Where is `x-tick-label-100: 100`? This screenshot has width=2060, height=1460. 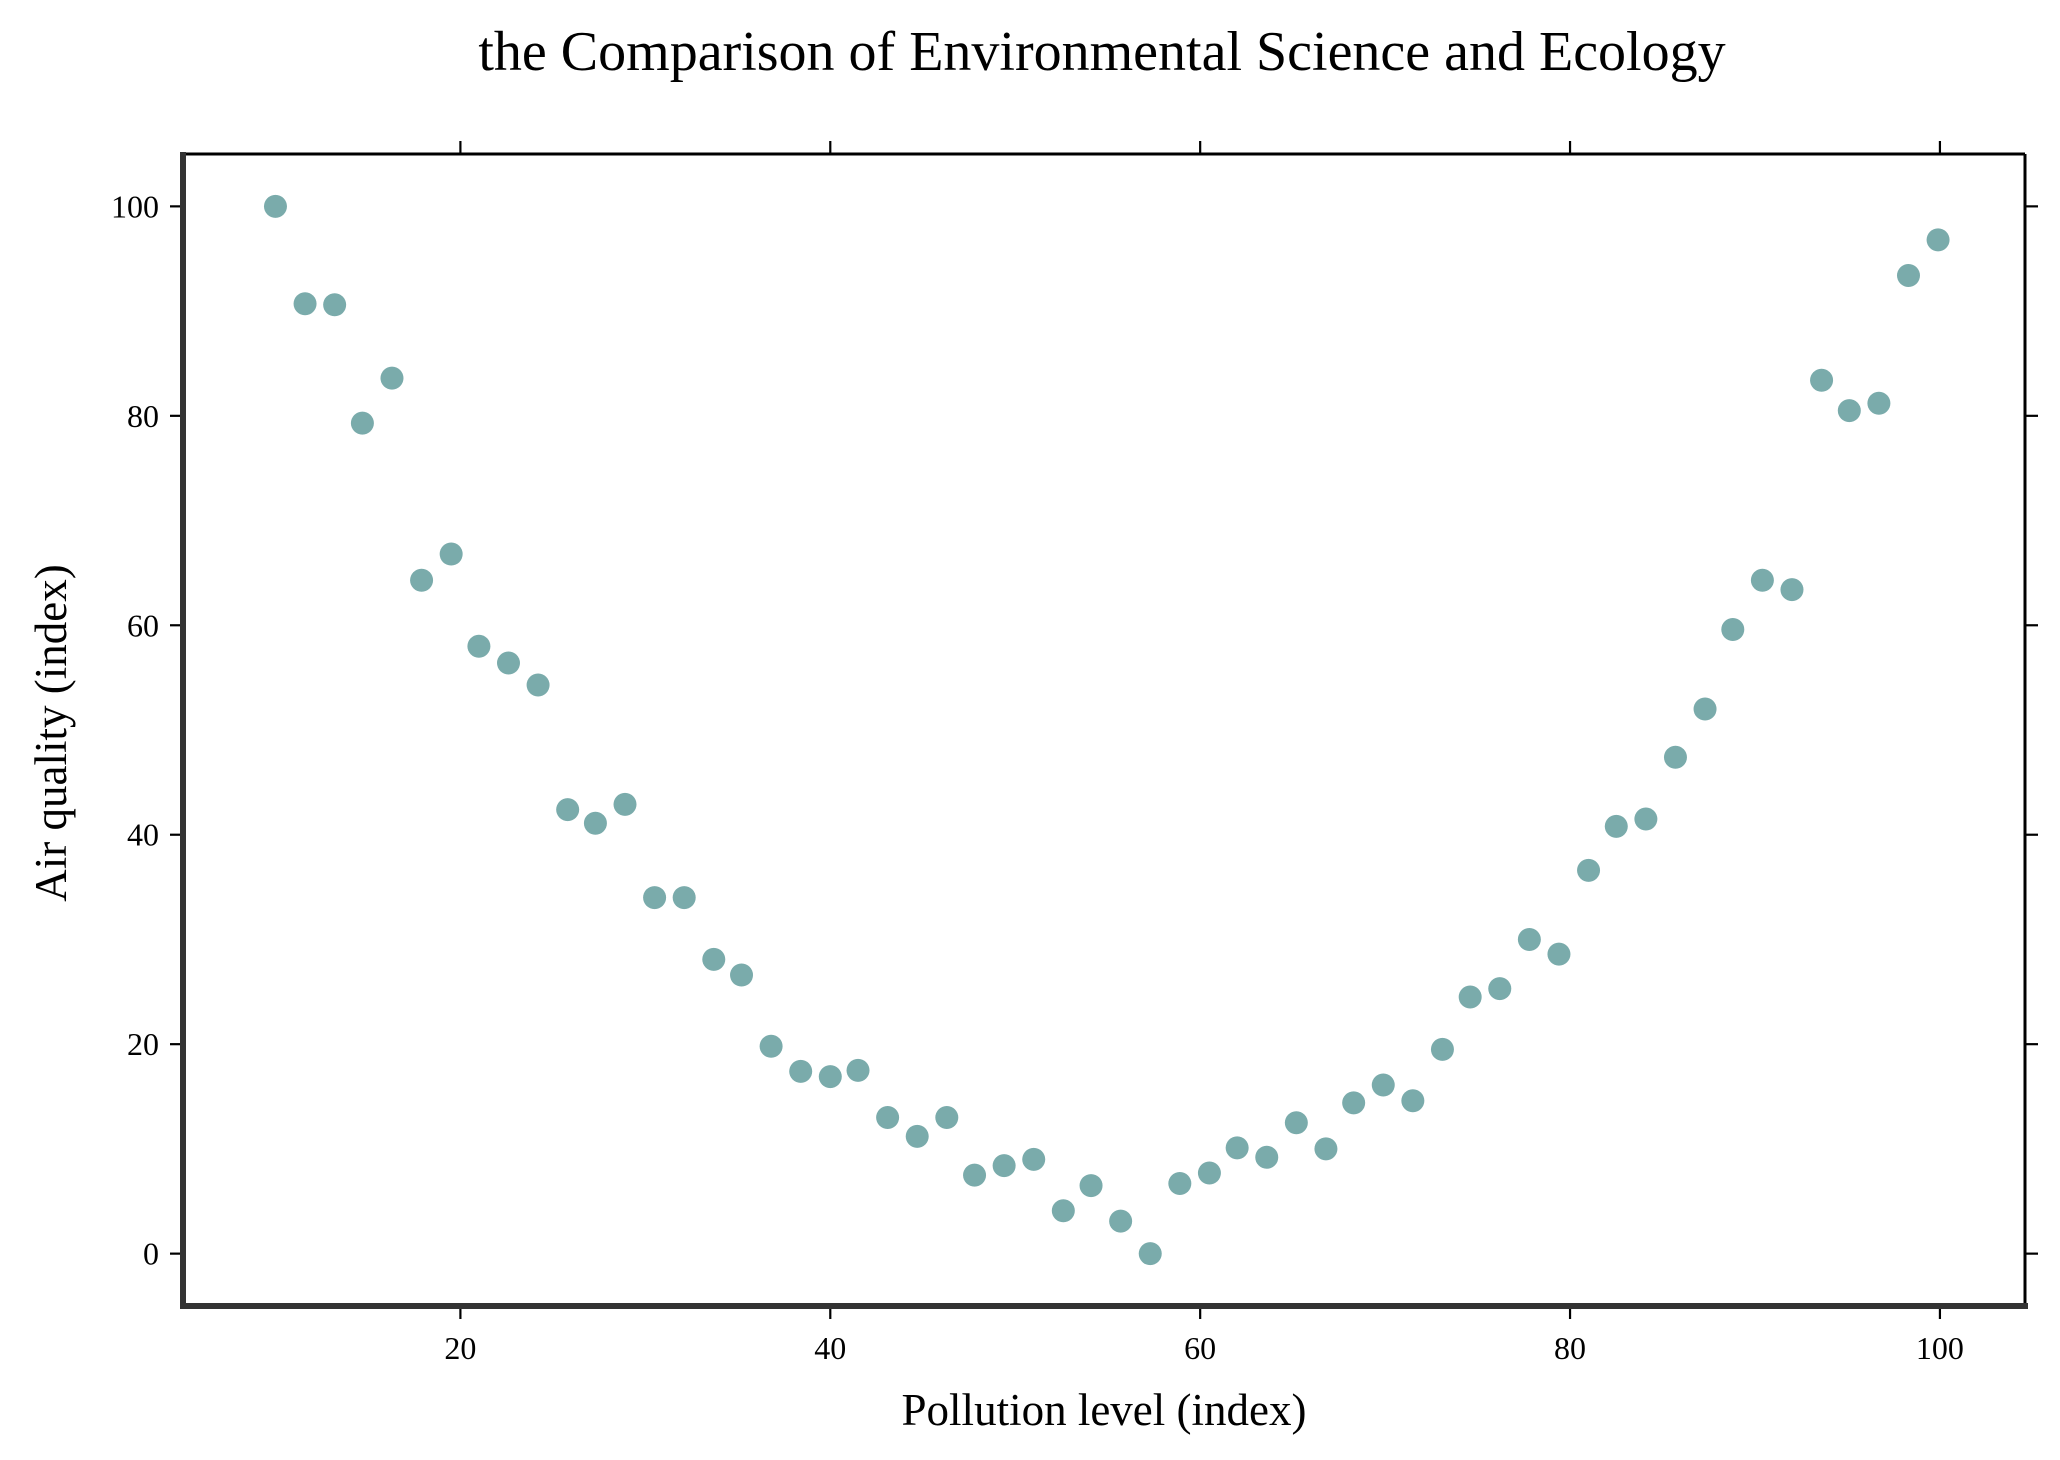
x-tick-label-100: 100 is located at coordinates (1940, 1348).